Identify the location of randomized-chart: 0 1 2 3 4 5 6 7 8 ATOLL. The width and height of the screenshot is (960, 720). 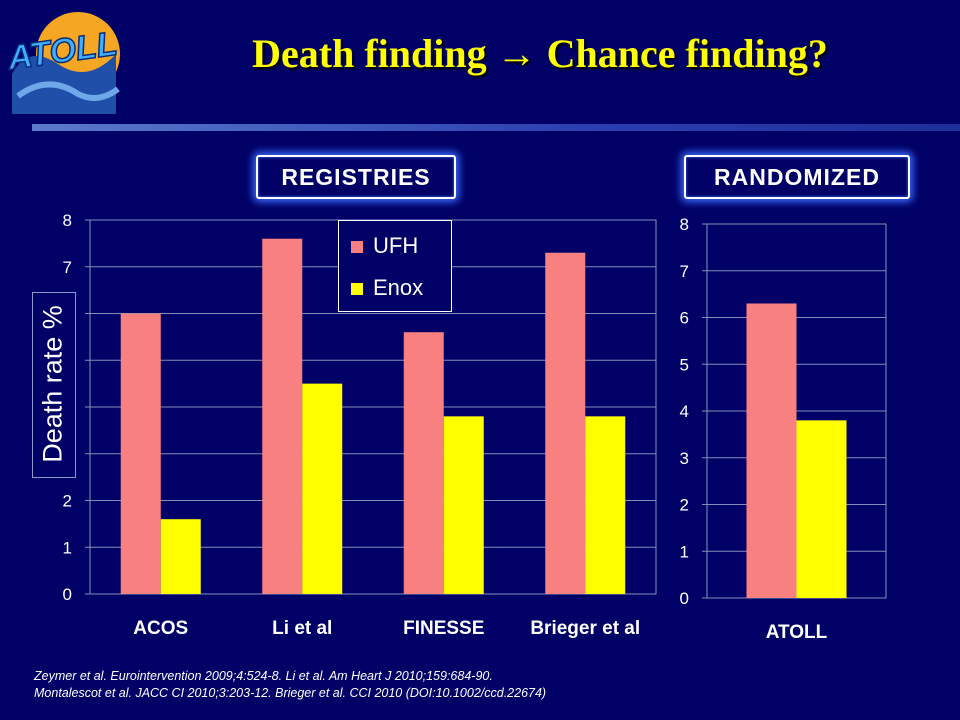
(783, 429).